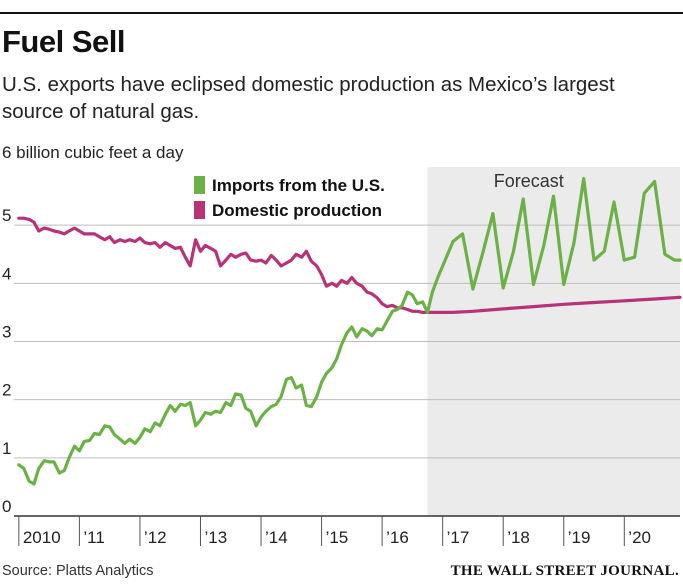 Image resolution: width=683 pixels, height=585 pixels. What do you see at coordinates (297, 210) in the screenshot?
I see `legend-label-1: Domestic production` at bounding box center [297, 210].